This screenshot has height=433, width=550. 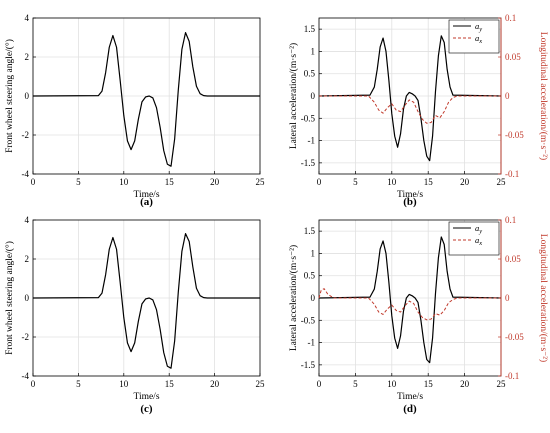 What do you see at coordinates (410, 409) in the screenshot?
I see `panel-label: (d)` at bounding box center [410, 409].